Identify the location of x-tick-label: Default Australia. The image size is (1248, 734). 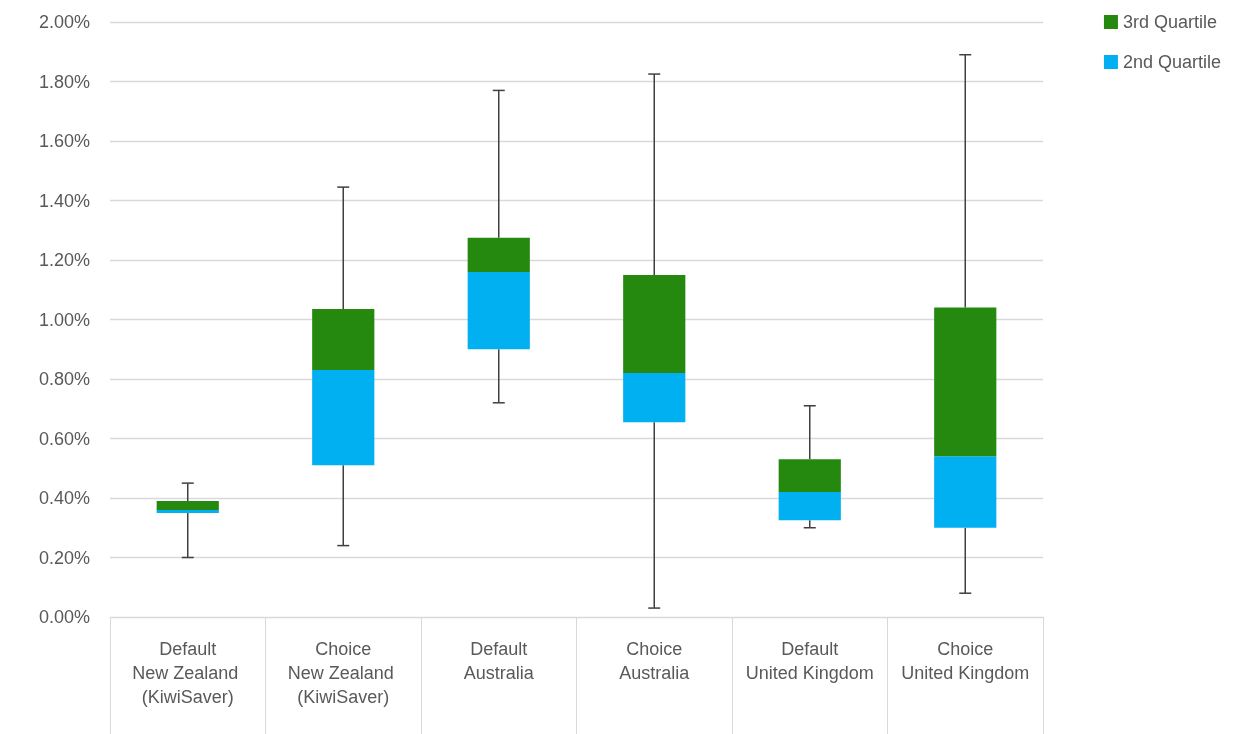
(499, 661).